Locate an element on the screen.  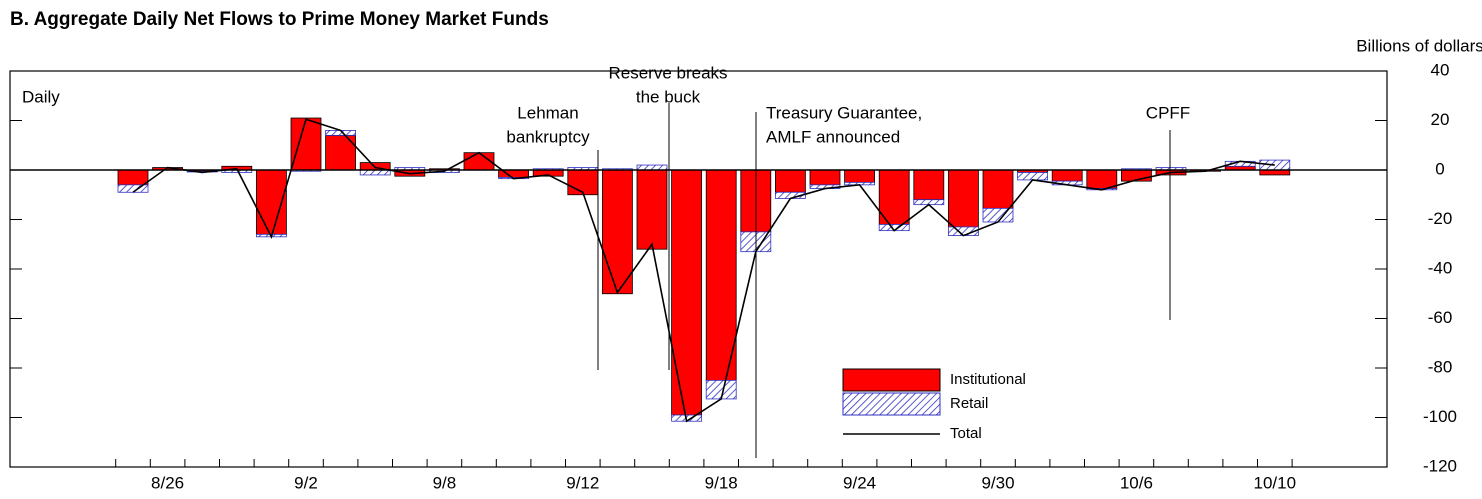
x-tick-label: 8/26 is located at coordinates (167, 482).